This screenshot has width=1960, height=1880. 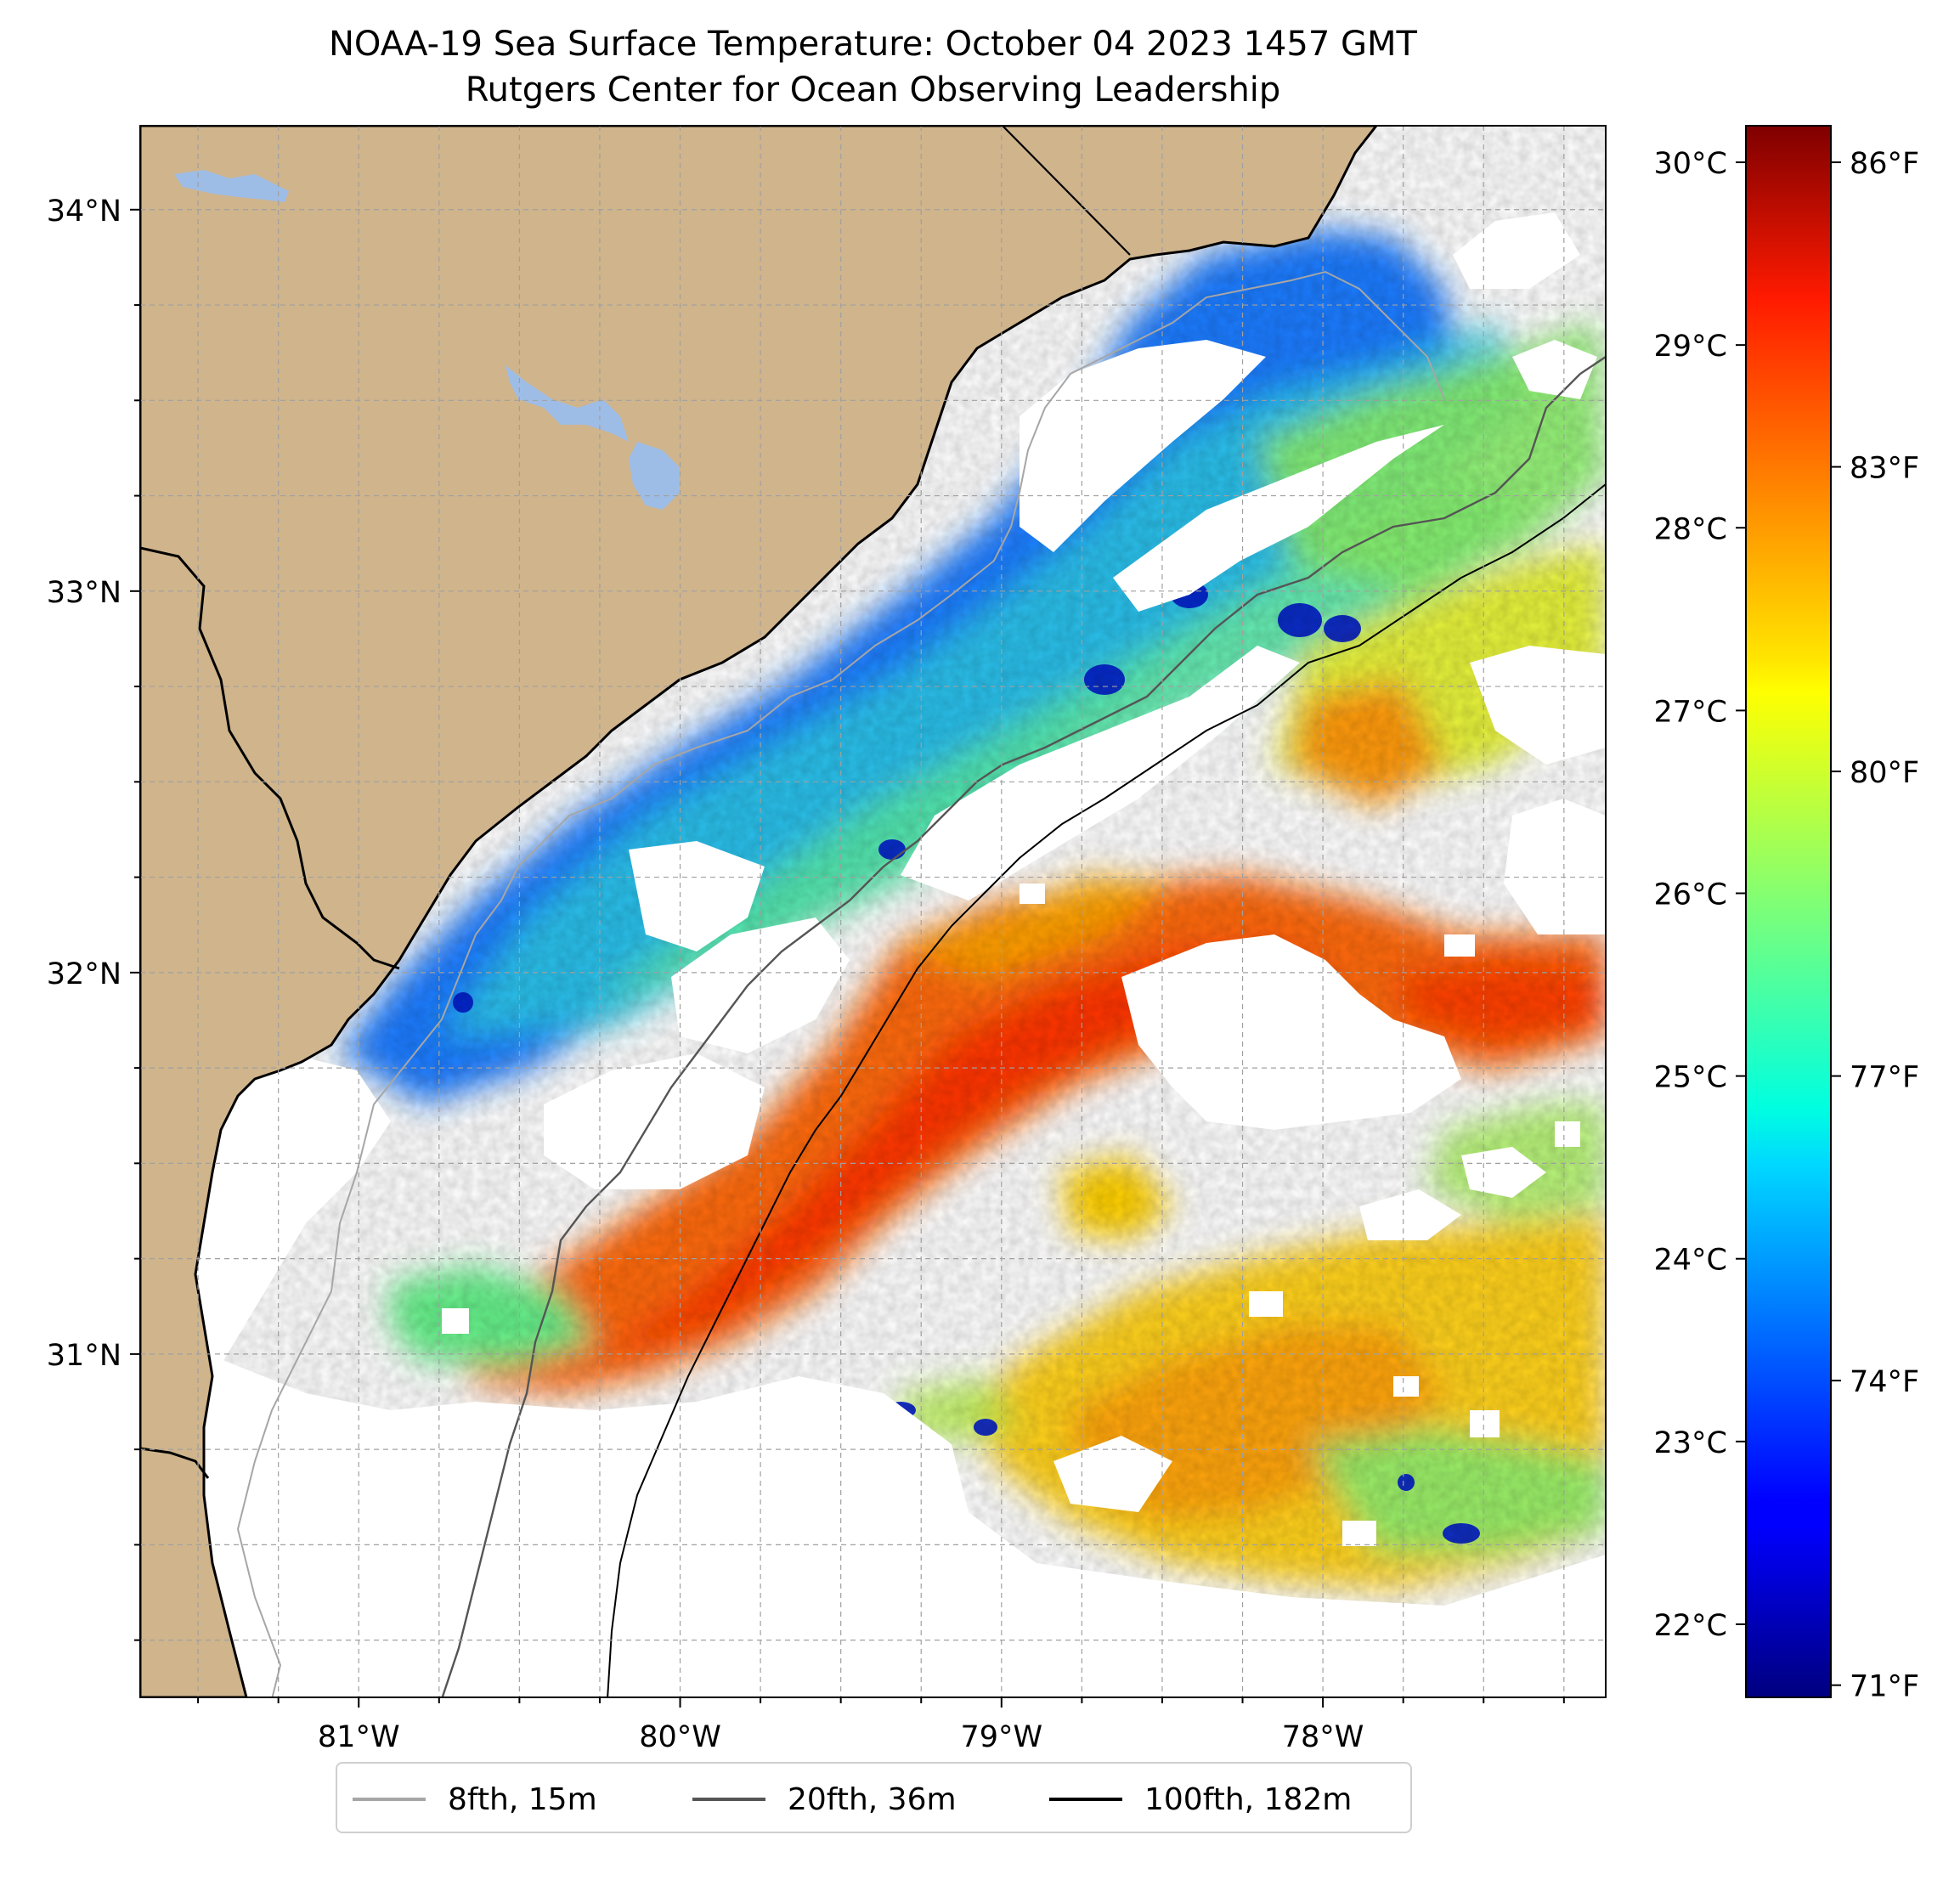 What do you see at coordinates (1885, 1078) in the screenshot?
I see `fahrenheit-tick-label: 77°F` at bounding box center [1885, 1078].